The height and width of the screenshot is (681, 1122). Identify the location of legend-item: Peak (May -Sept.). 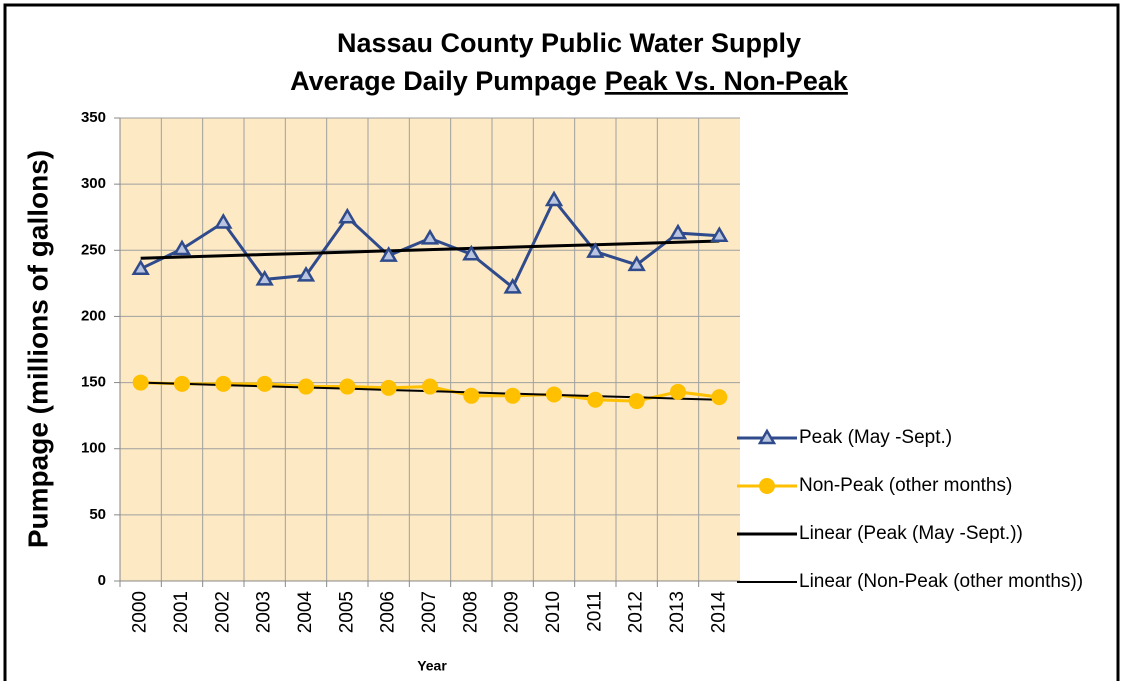
(925, 438).